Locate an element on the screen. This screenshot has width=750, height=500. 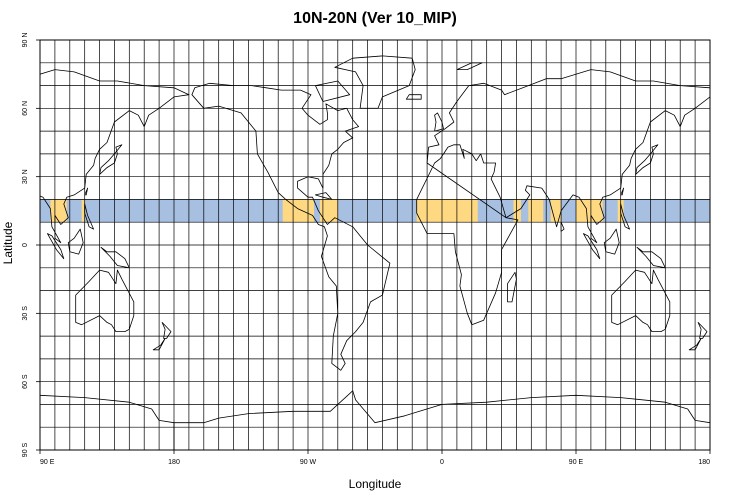
coastline-iceland is located at coordinates (413, 97).